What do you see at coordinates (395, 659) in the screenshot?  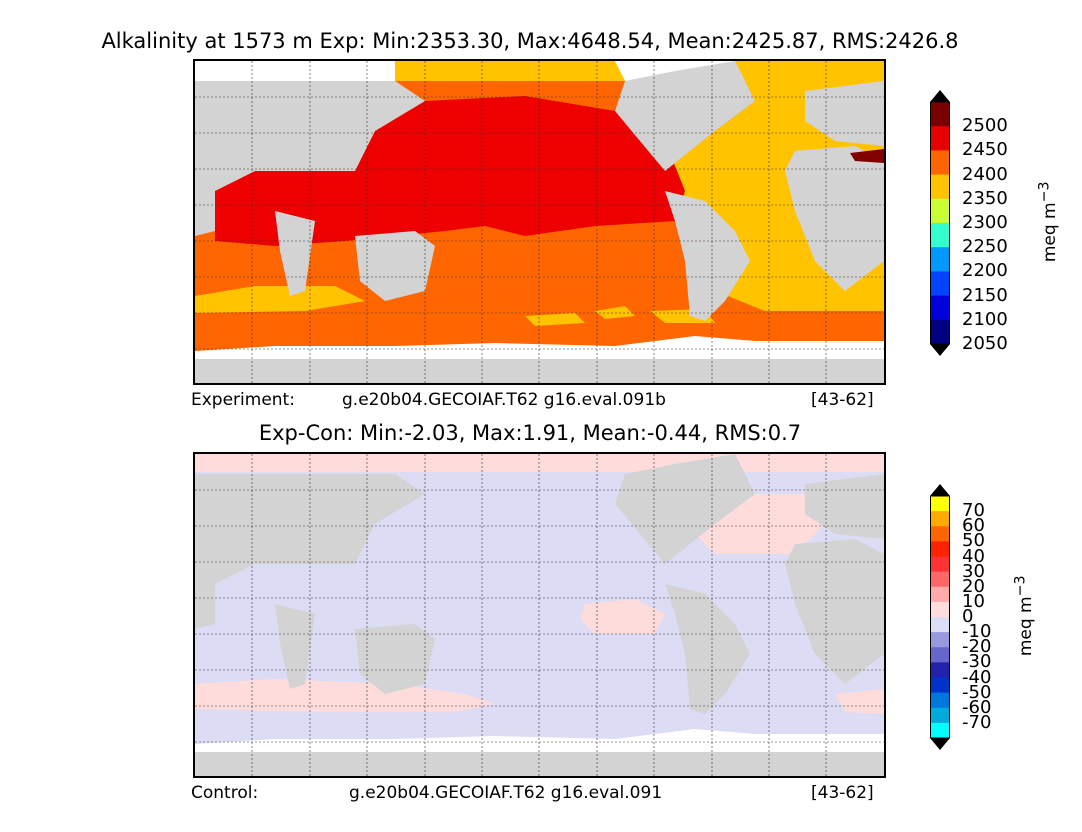 I see `australia-land-bottom` at bounding box center [395, 659].